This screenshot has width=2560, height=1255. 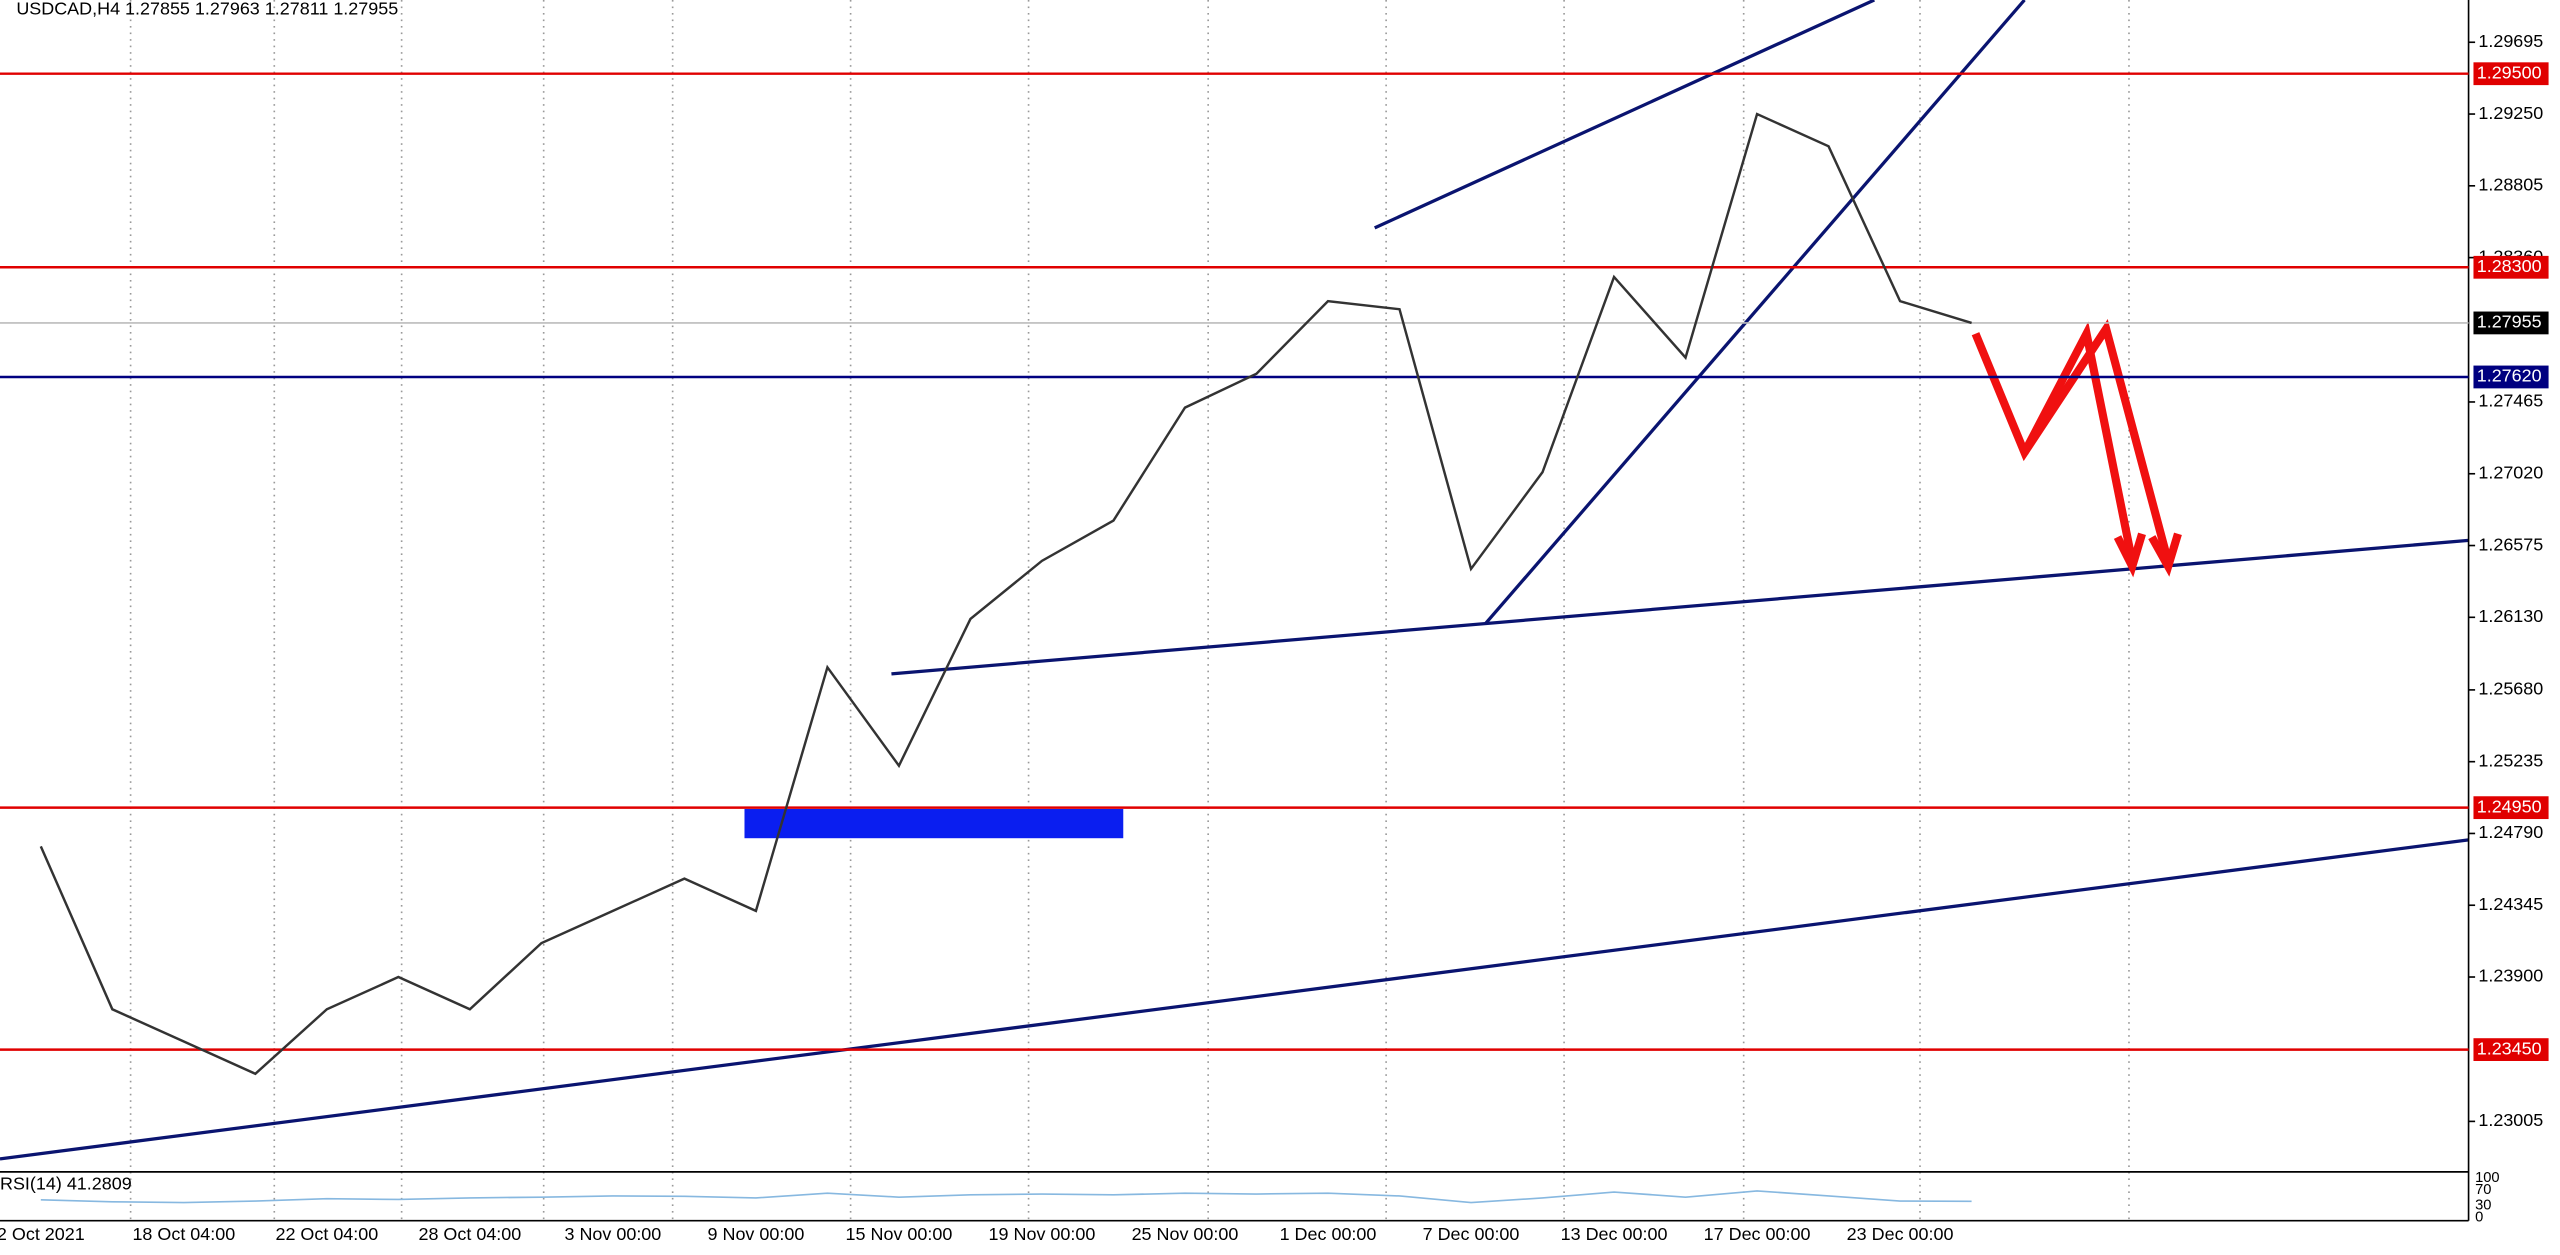 What do you see at coordinates (326, 1234) in the screenshot?
I see `x-tick-label: 22 Oct 04:00` at bounding box center [326, 1234].